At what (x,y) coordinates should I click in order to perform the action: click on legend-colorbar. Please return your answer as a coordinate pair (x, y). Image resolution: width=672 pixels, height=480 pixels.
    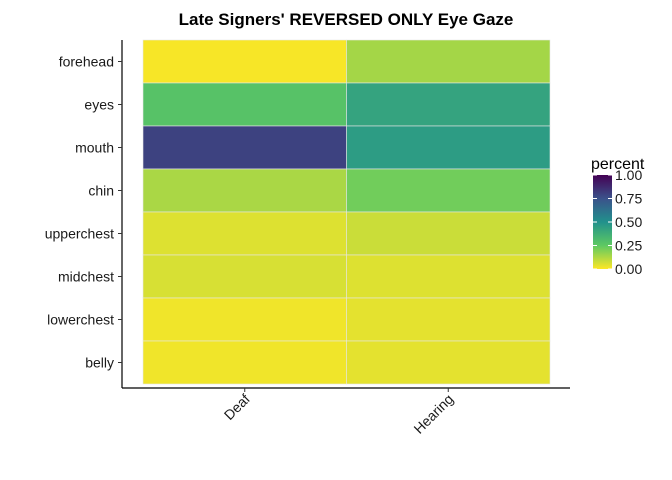
    Looking at the image, I should click on (602, 222).